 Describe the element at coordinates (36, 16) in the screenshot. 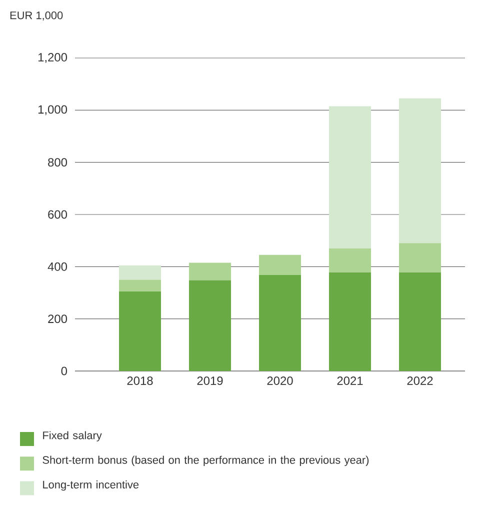

I see `y-axis-title: EUR 1,000` at that location.